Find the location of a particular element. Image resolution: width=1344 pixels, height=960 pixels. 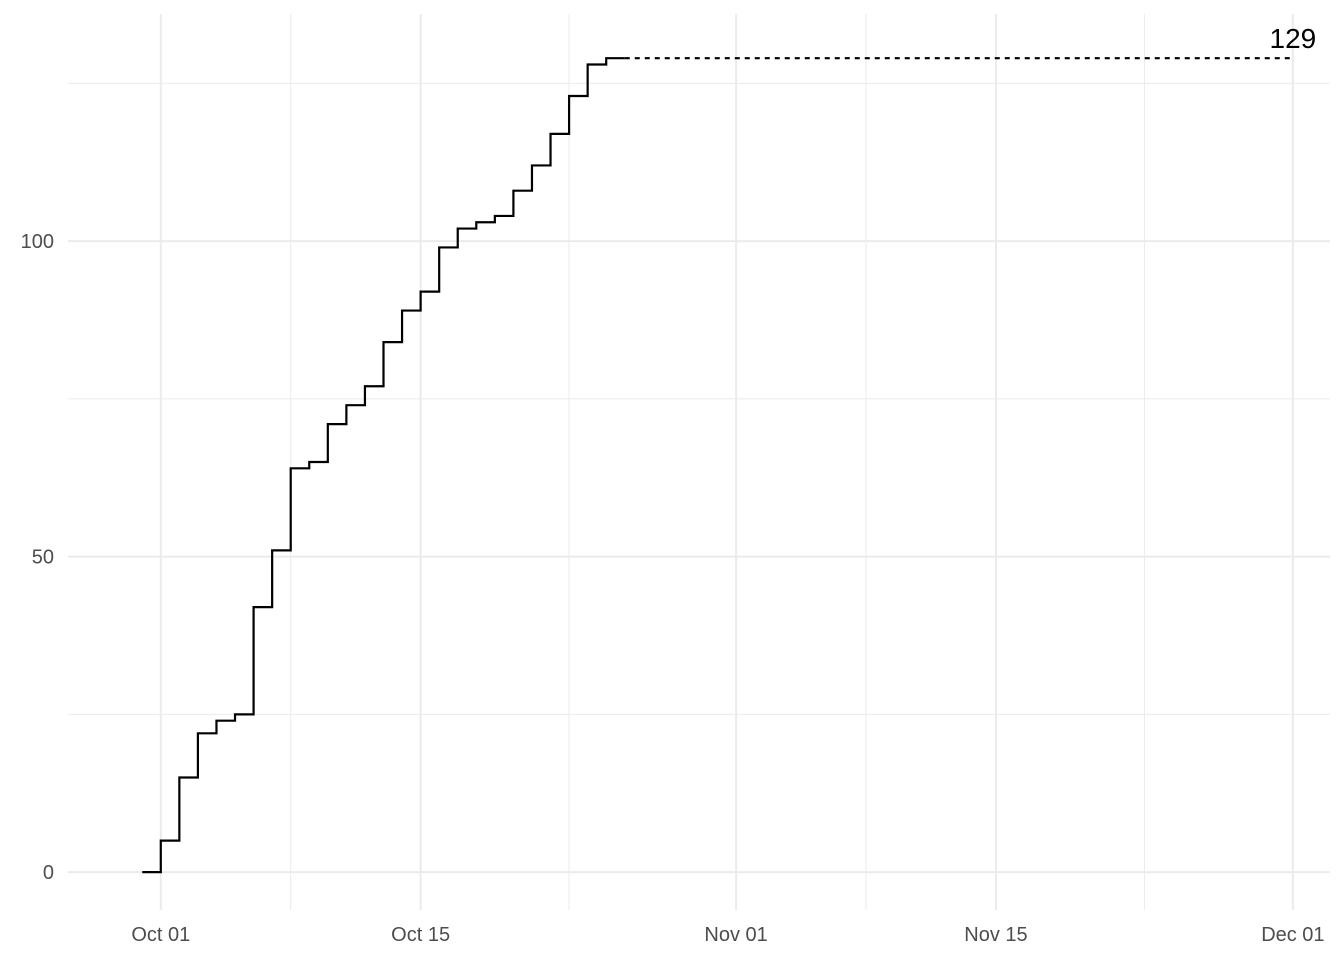

x-tick-label-4: Dec 01 is located at coordinates (1292, 935).